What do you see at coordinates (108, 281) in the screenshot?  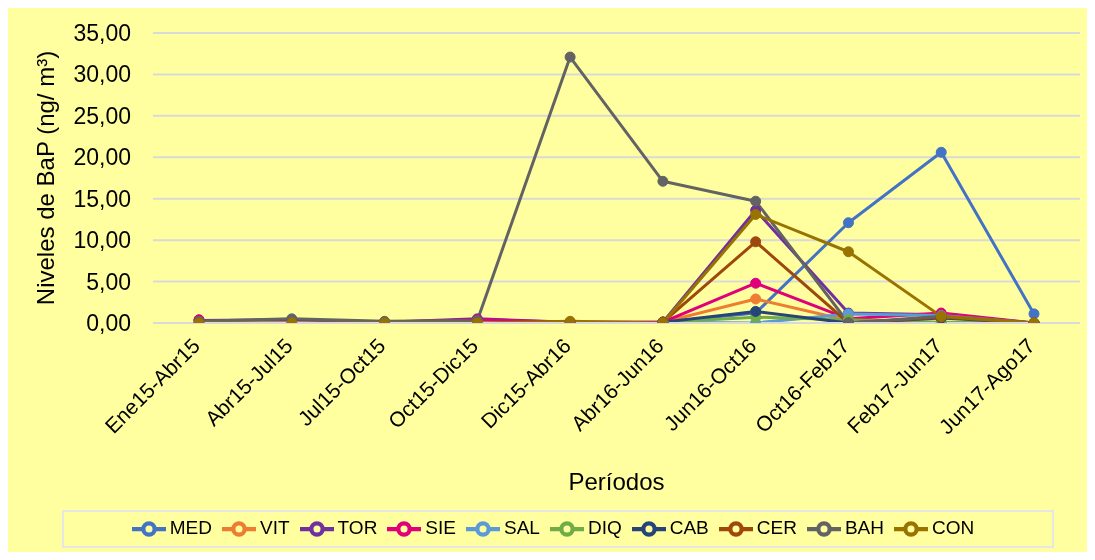 I see `y-tick-label: 5,00` at bounding box center [108, 281].